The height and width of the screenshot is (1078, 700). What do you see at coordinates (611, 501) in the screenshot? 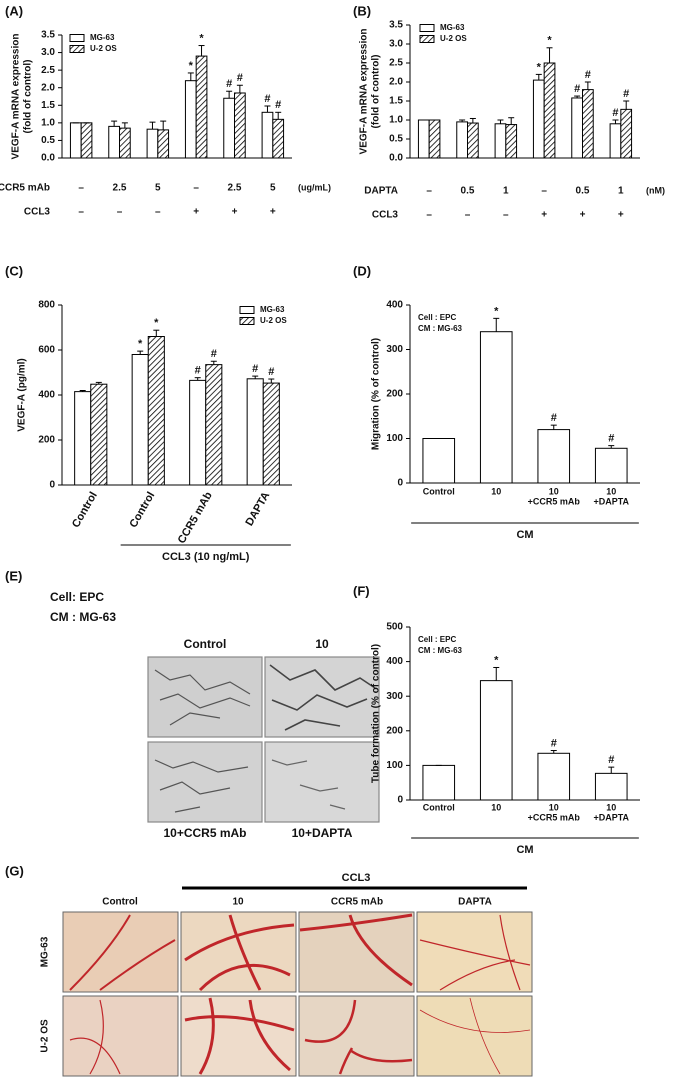
I see `x-tick-sublabel: +DAPTA` at bounding box center [611, 501].